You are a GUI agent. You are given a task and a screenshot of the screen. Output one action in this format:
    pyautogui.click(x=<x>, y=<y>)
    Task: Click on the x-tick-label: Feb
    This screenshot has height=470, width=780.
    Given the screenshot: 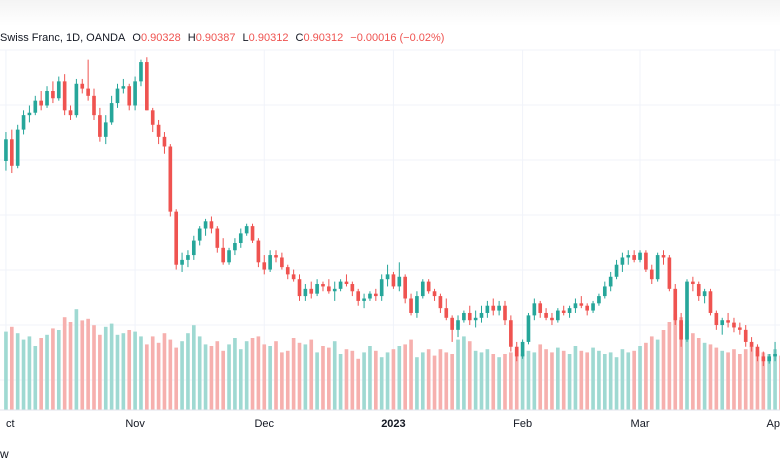 What is the action you would take?
    pyautogui.click(x=522, y=424)
    